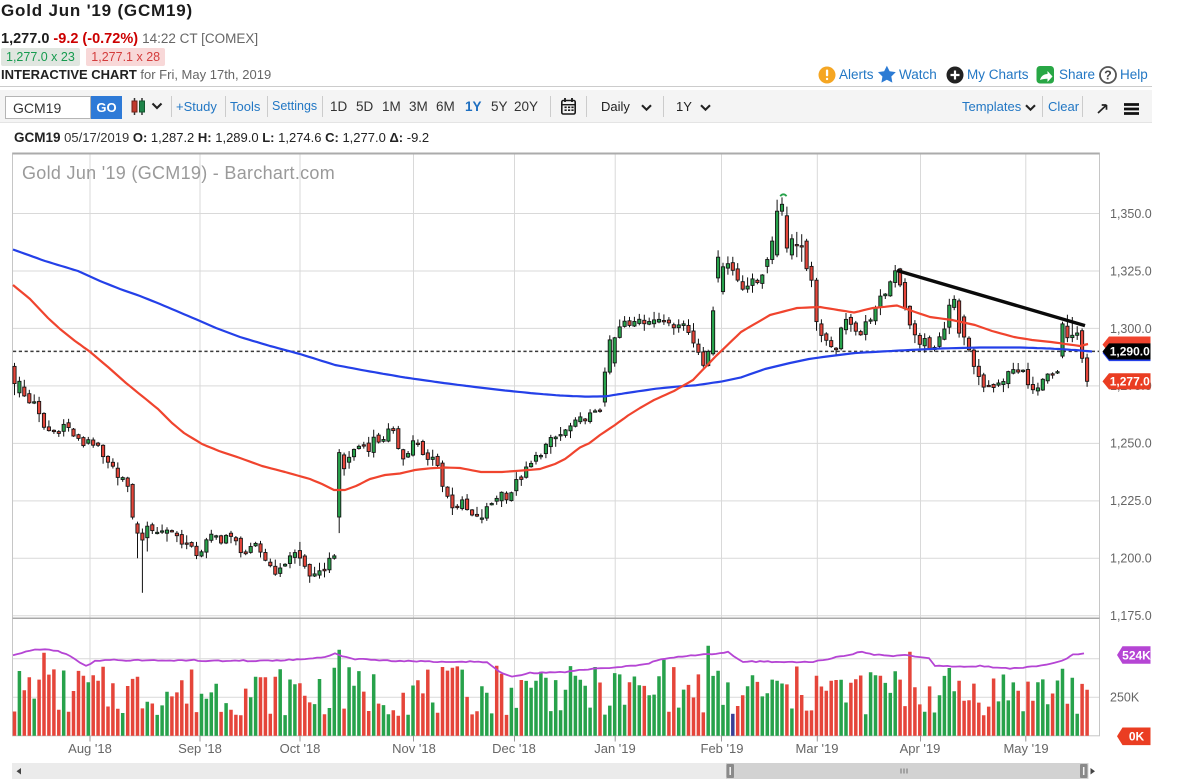 The image size is (1182, 780). Describe the element at coordinates (1131, 444) in the screenshot. I see `svg-text: 1,250.0` at that location.